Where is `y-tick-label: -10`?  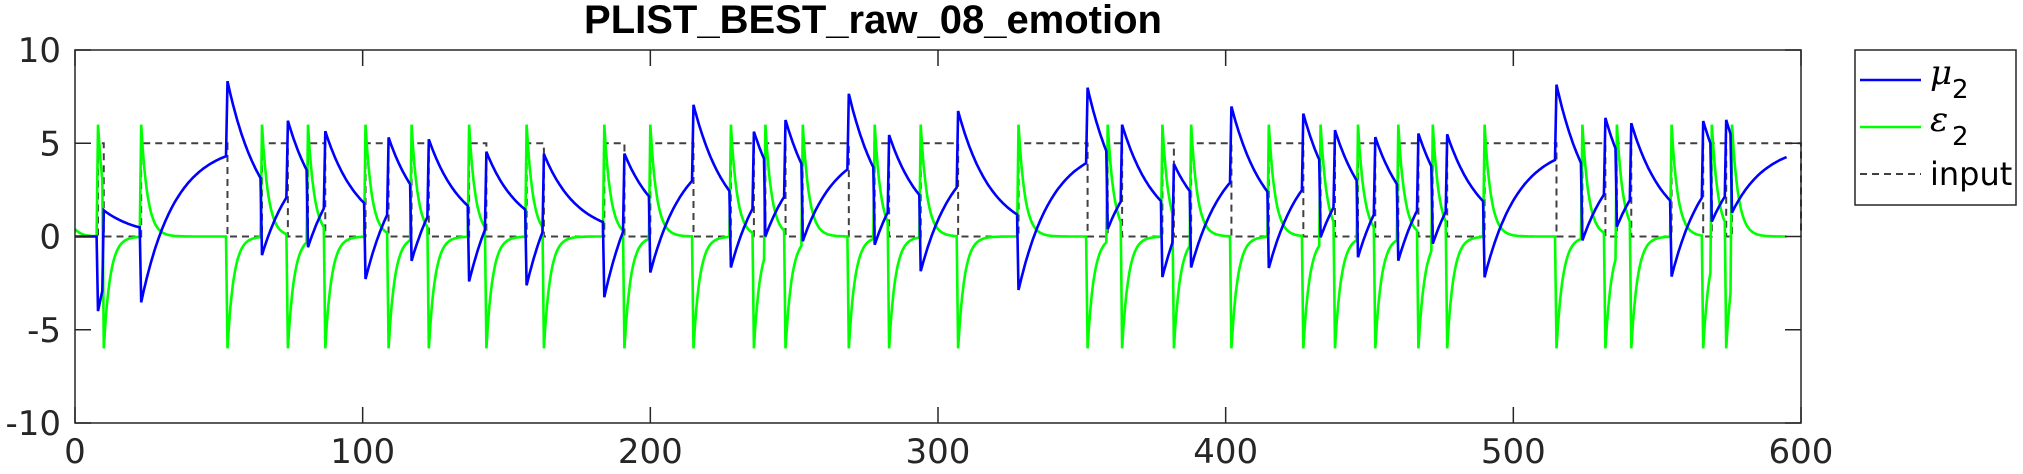
y-tick-label: -10 is located at coordinates (33, 424).